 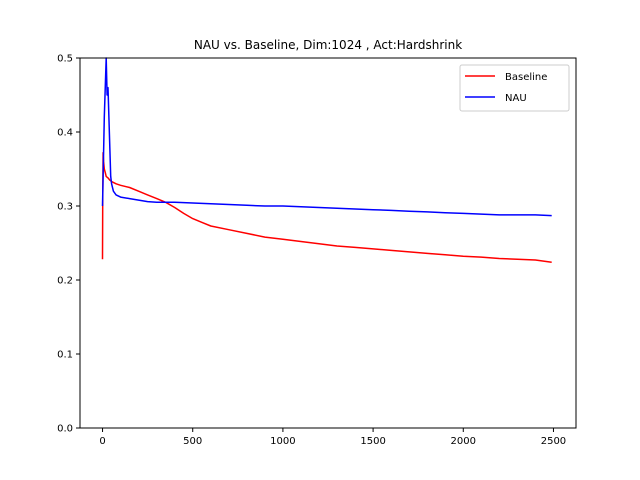 What do you see at coordinates (65, 355) in the screenshot?
I see `y-tick-label: 0.1` at bounding box center [65, 355].